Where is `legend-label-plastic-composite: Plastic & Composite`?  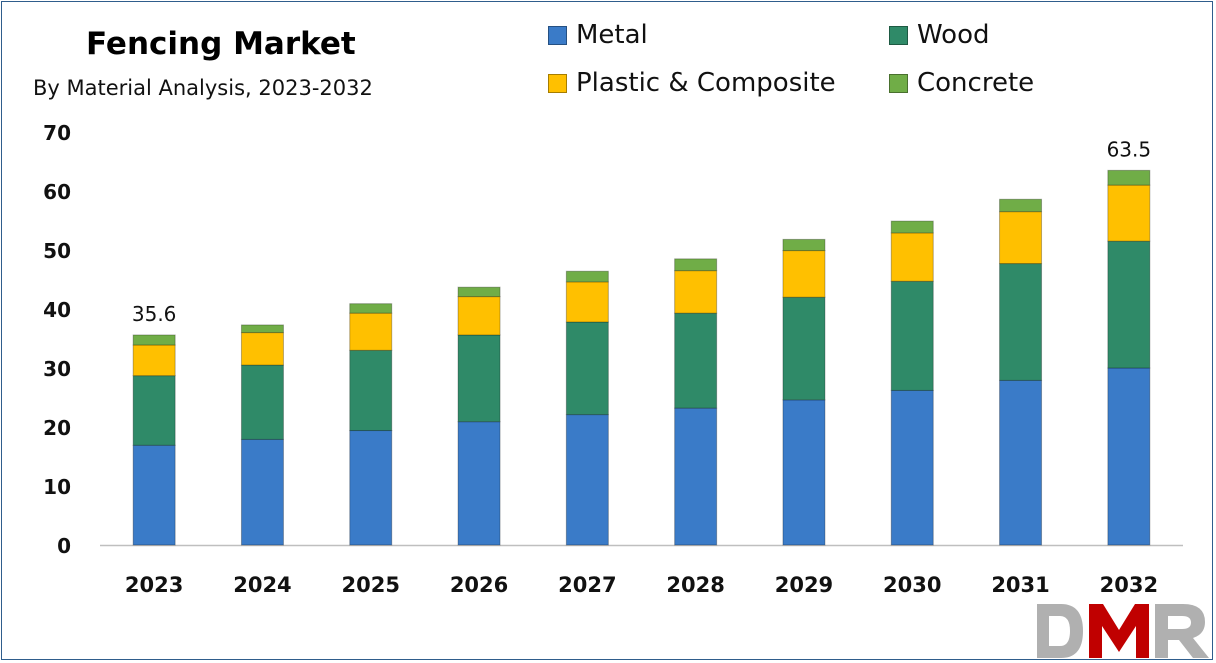
legend-label-plastic-composite: Plastic & Composite is located at coordinates (706, 83).